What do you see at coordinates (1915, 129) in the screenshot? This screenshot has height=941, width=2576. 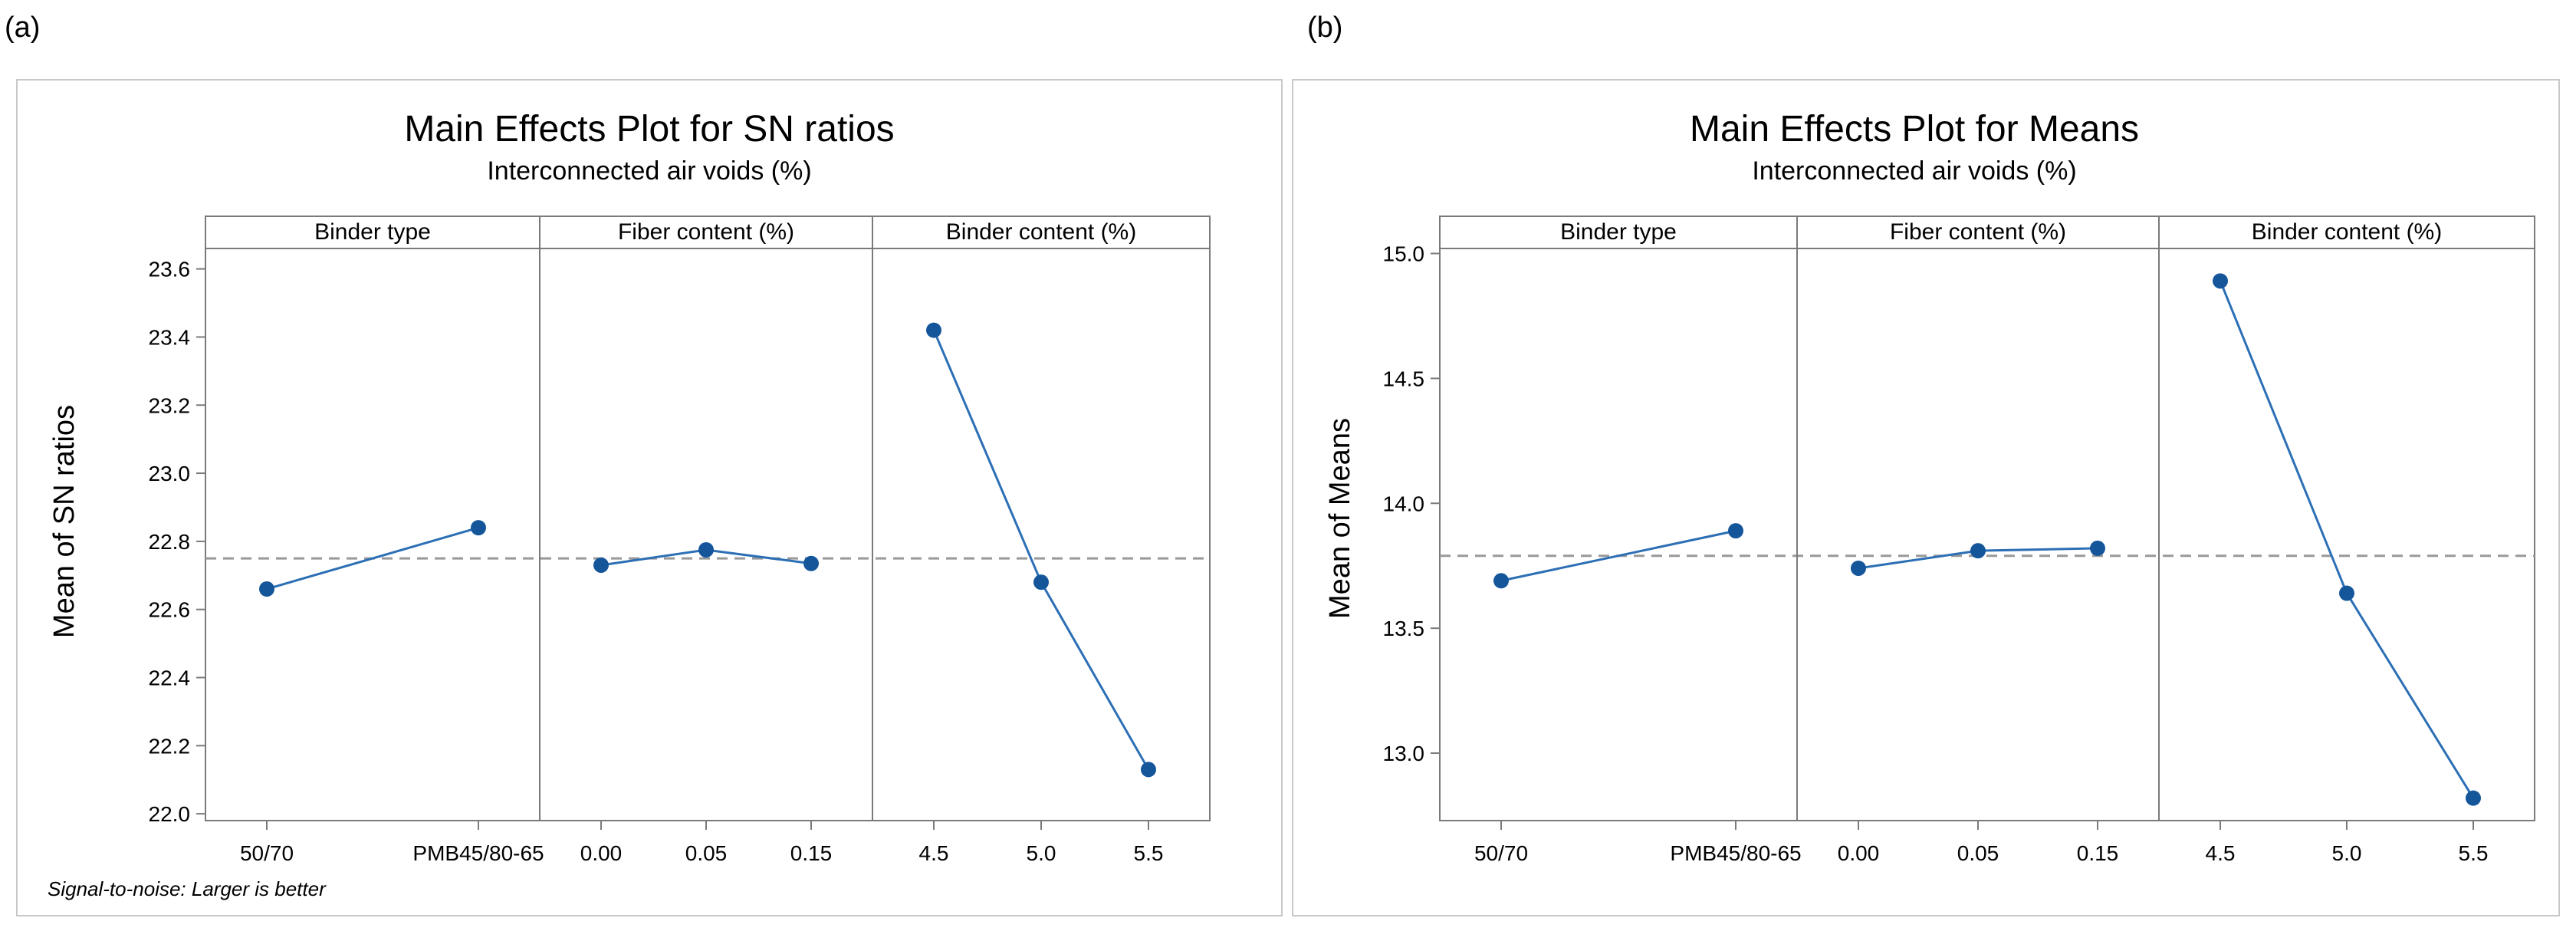 I see `panel-b-title: Main Effects Plot for Means` at bounding box center [1915, 129].